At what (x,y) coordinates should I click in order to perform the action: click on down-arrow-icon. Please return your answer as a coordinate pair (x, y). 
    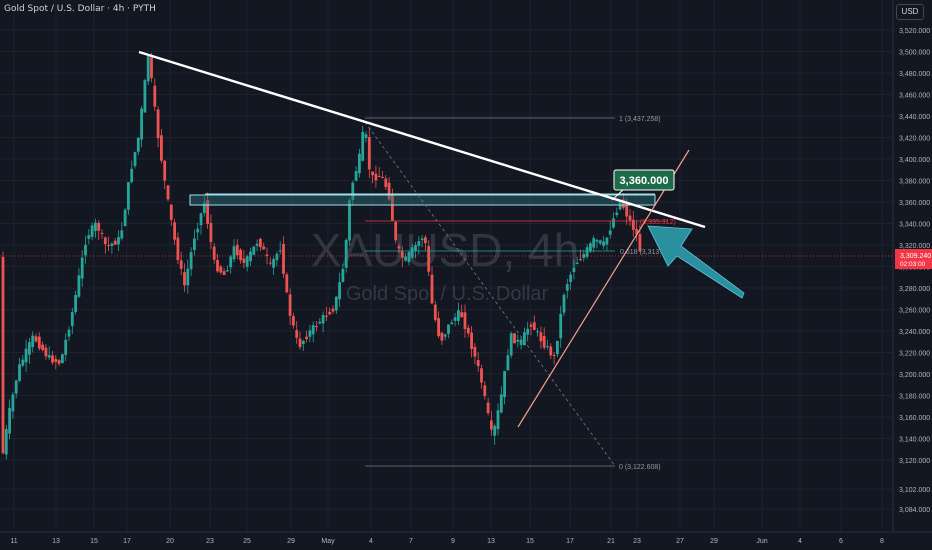
    Looking at the image, I should click on (696, 262).